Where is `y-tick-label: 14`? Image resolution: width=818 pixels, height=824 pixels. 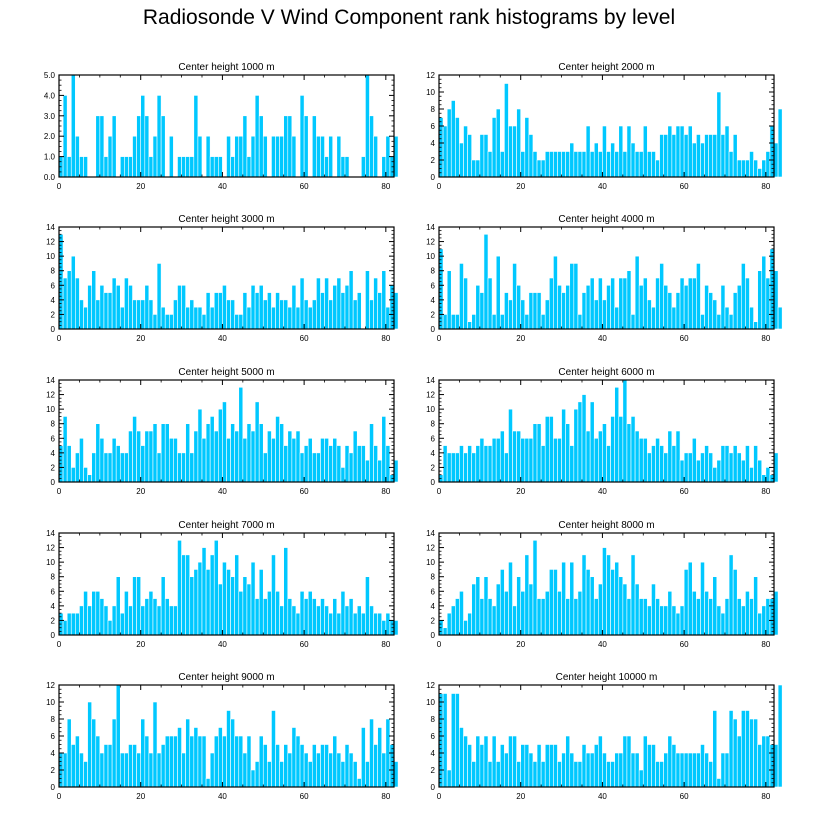
y-tick-label: 14 is located at coordinates (50, 380).